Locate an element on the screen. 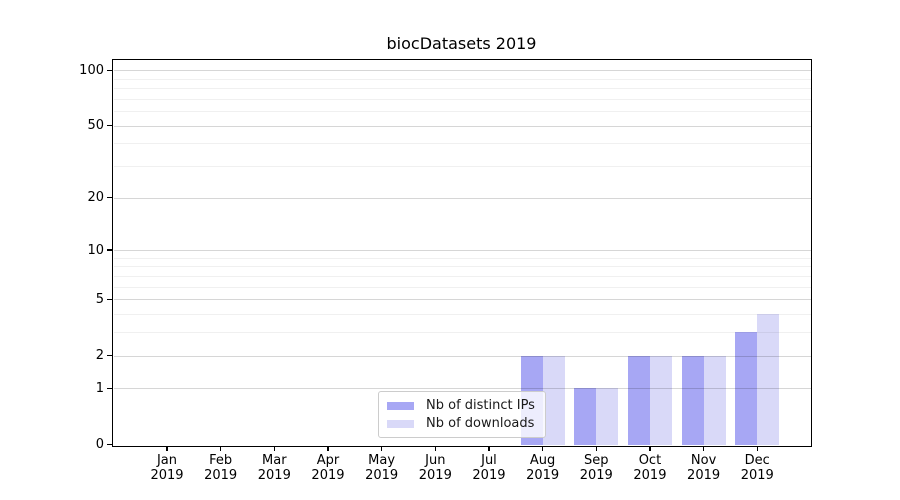  legend-label-downloads: Nb of downloads is located at coordinates (480, 423).